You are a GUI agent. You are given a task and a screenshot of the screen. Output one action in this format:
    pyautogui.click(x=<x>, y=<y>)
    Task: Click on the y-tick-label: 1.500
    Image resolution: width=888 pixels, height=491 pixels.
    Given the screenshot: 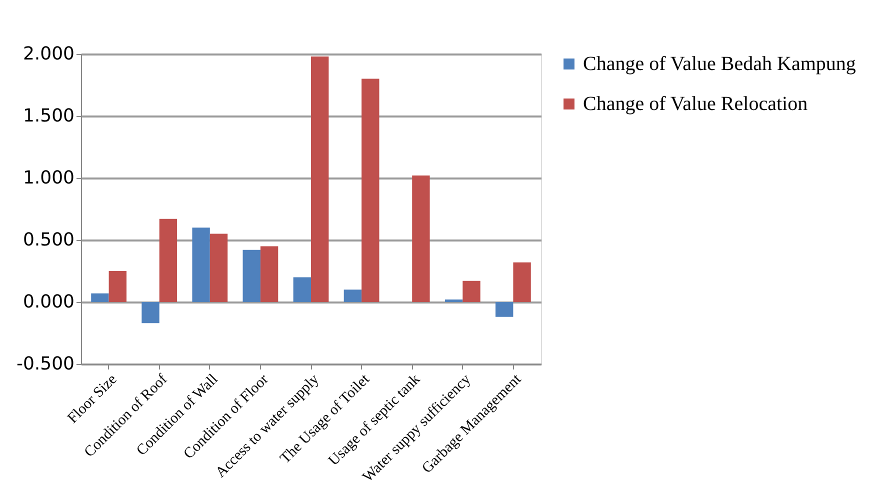 What is the action you would take?
    pyautogui.click(x=48, y=116)
    